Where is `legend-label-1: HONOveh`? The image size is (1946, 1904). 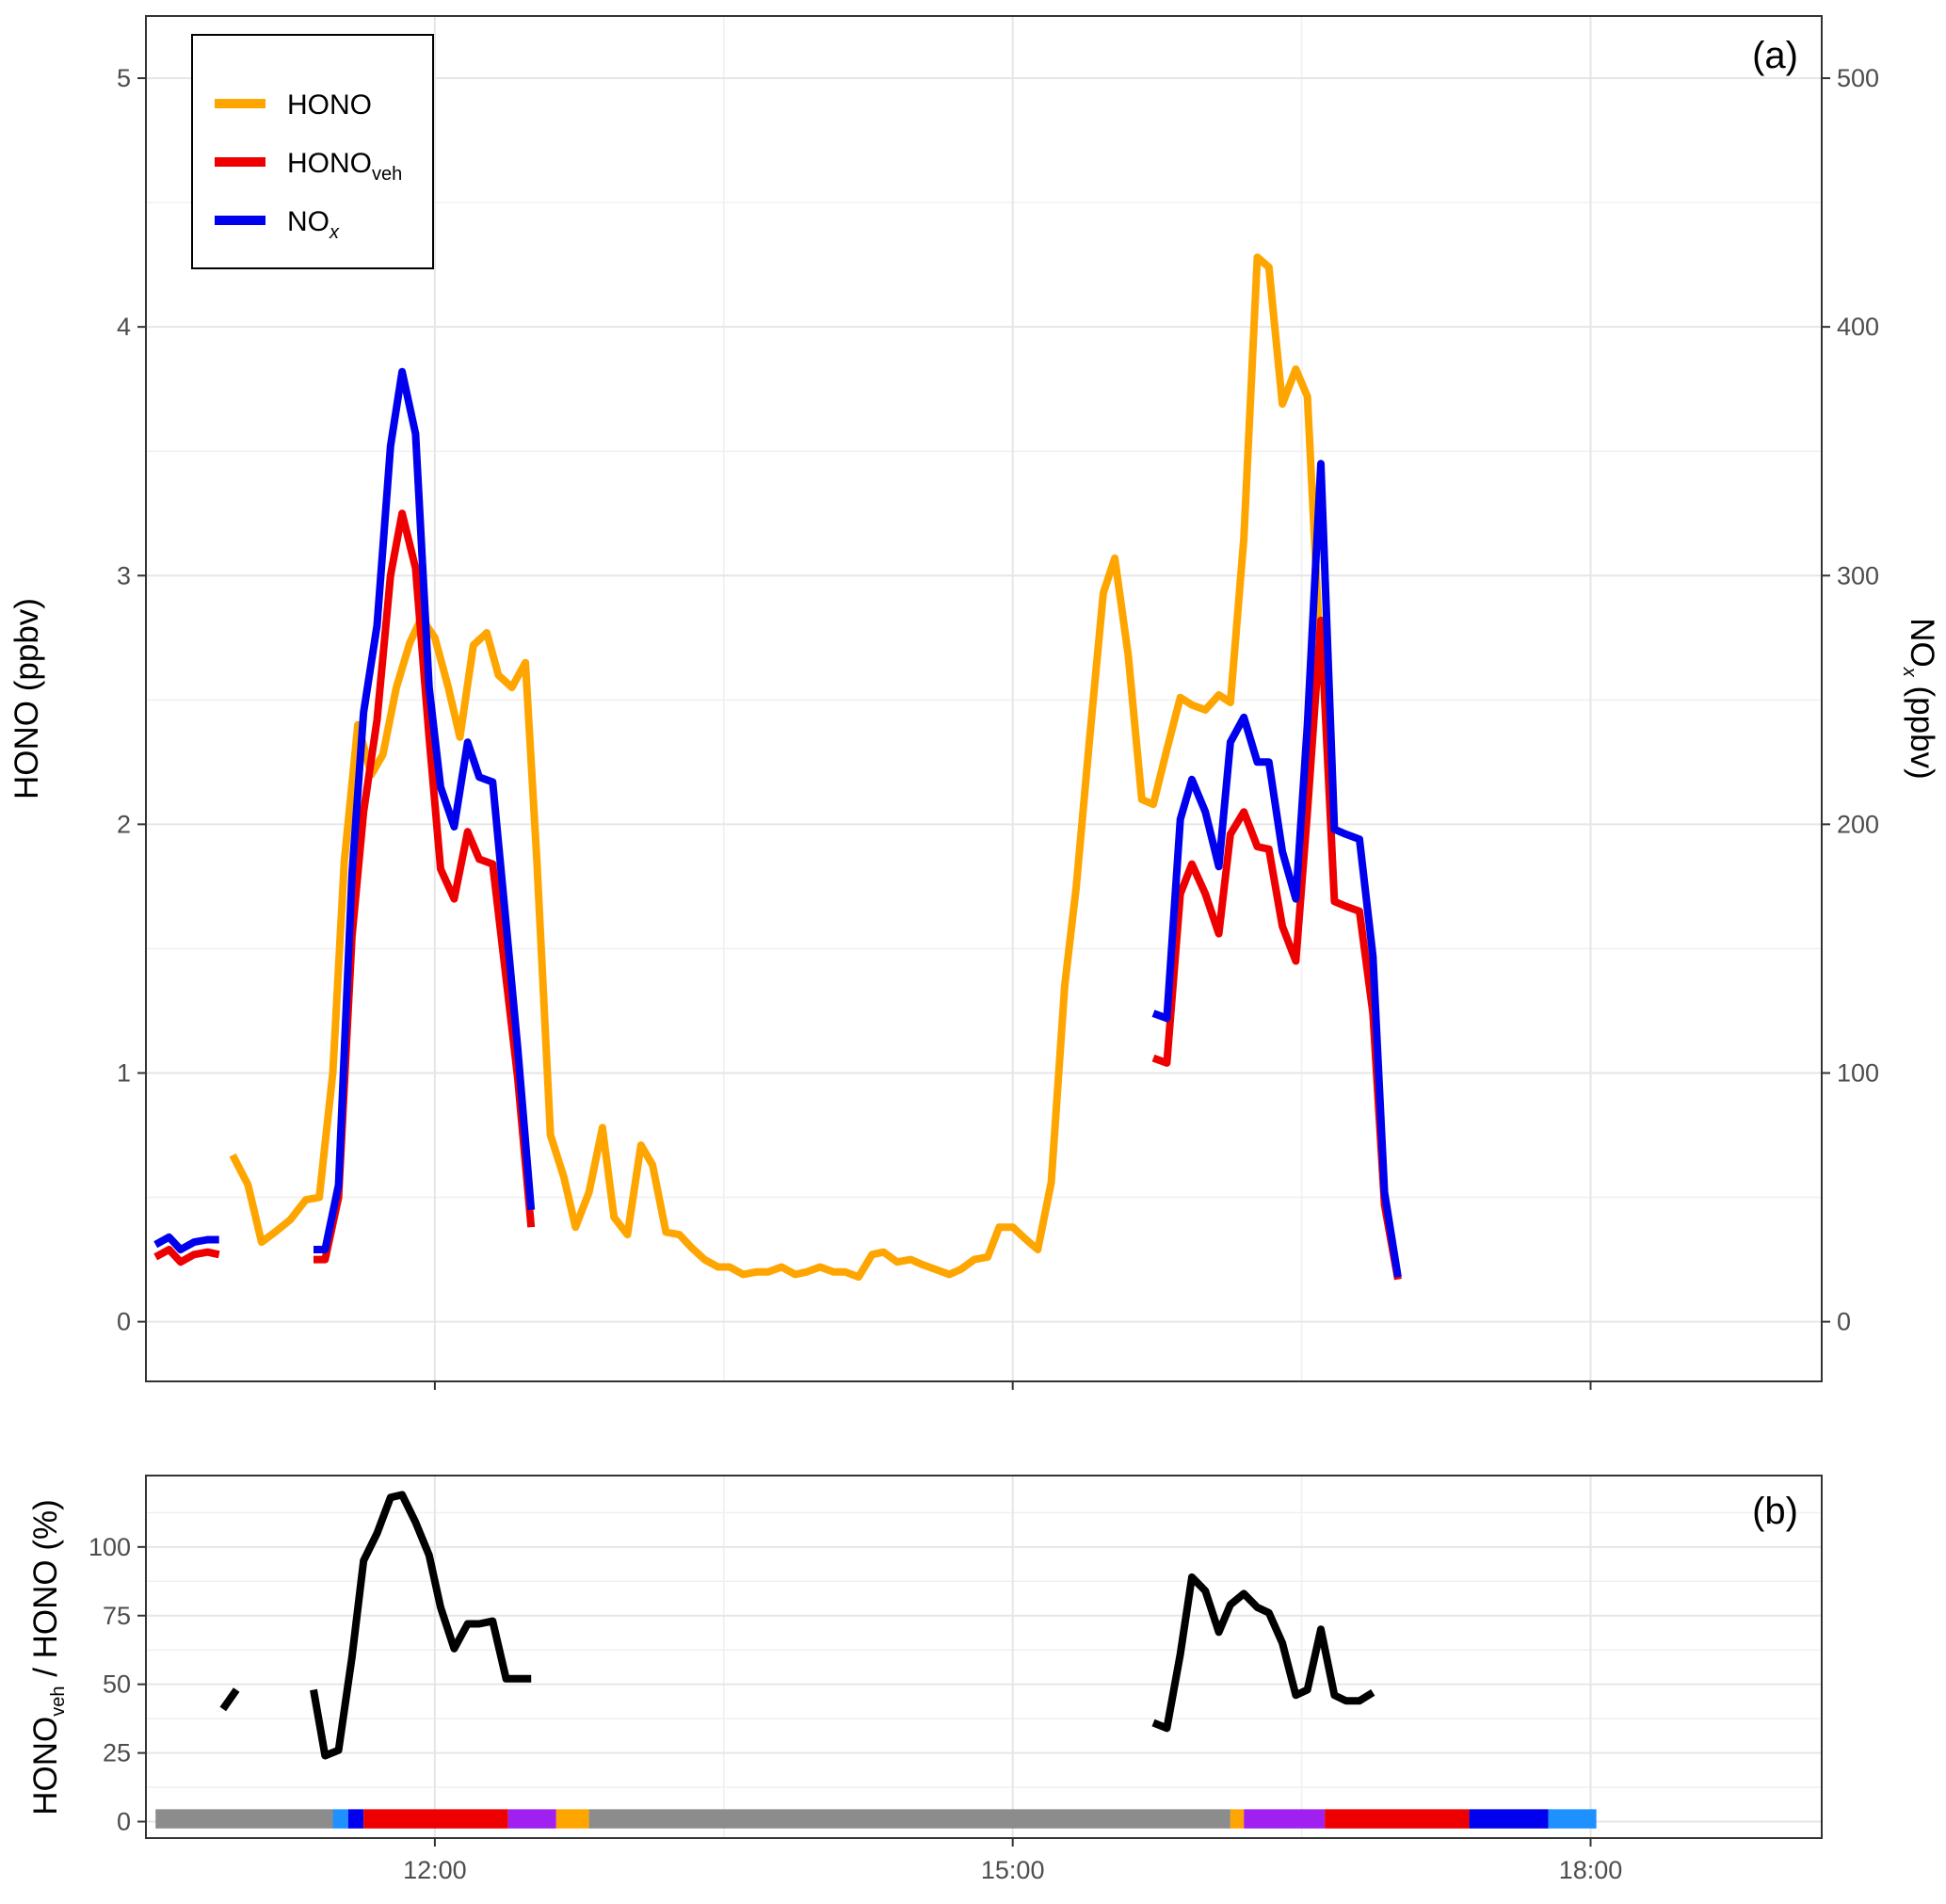
legend-label-1: HONOveh is located at coordinates (344, 166).